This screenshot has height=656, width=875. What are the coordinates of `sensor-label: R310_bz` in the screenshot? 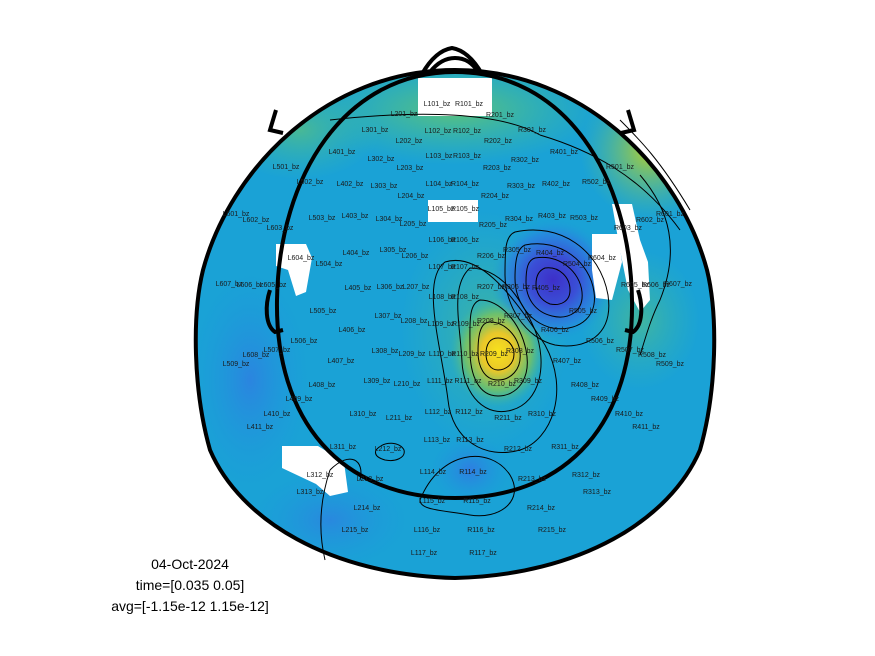 It's located at (542, 414).